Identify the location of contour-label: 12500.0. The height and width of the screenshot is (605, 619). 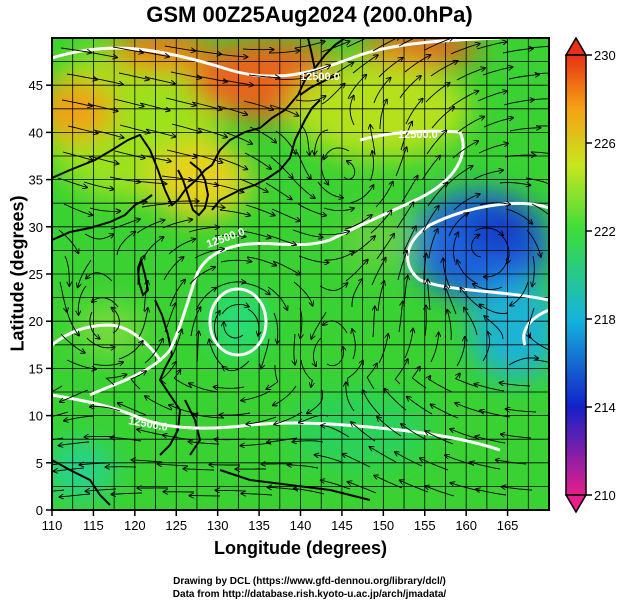
(320, 77).